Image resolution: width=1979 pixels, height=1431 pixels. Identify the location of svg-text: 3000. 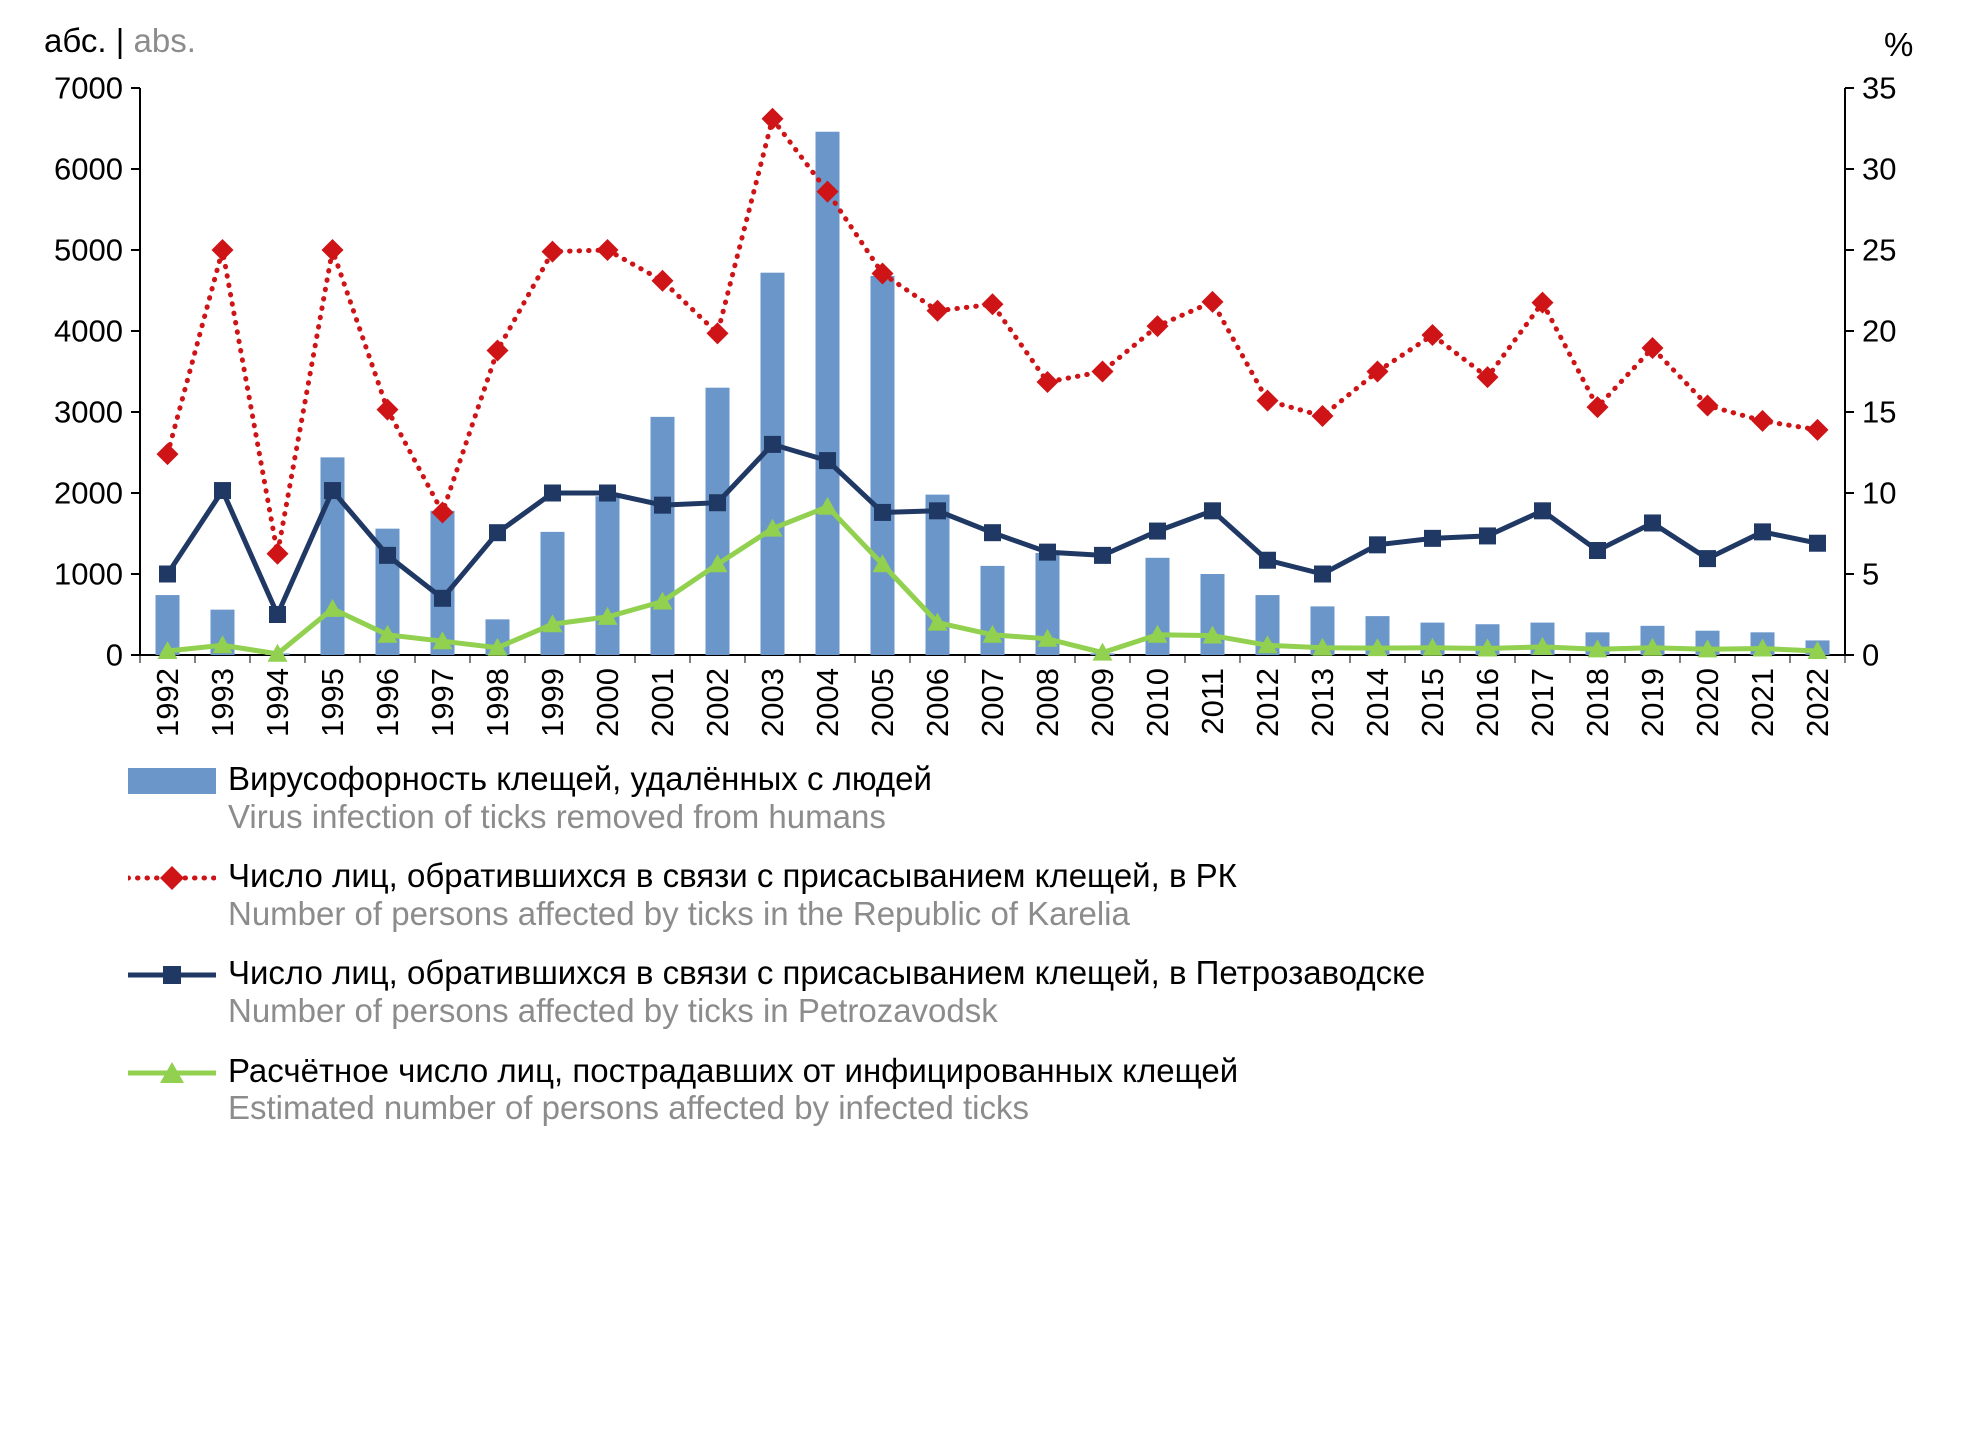
(88, 412).